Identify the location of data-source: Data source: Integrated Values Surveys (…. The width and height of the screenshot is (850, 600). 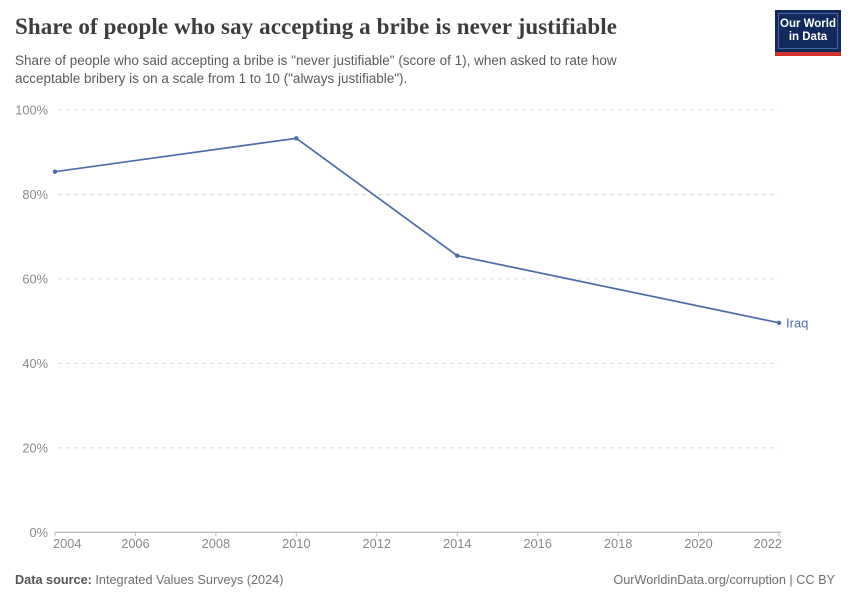
(149, 580).